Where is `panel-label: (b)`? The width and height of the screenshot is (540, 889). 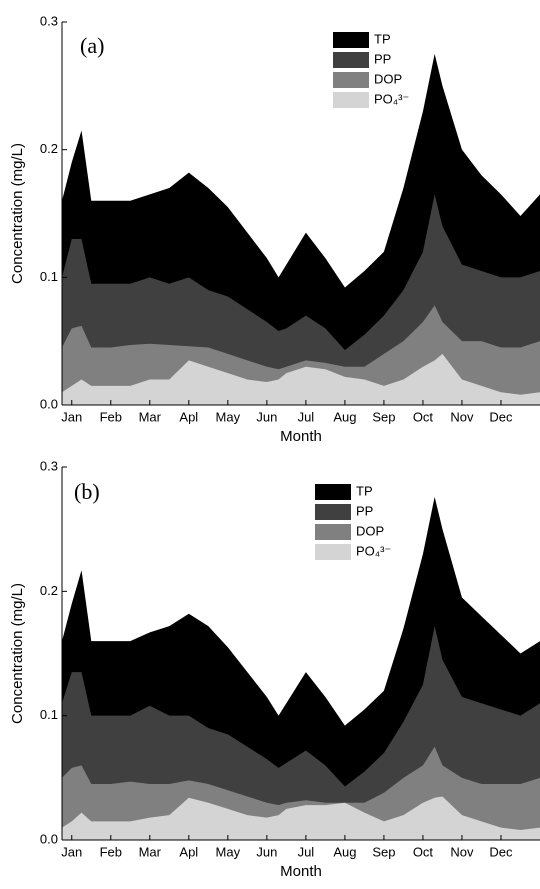 panel-label: (b) is located at coordinates (87, 491).